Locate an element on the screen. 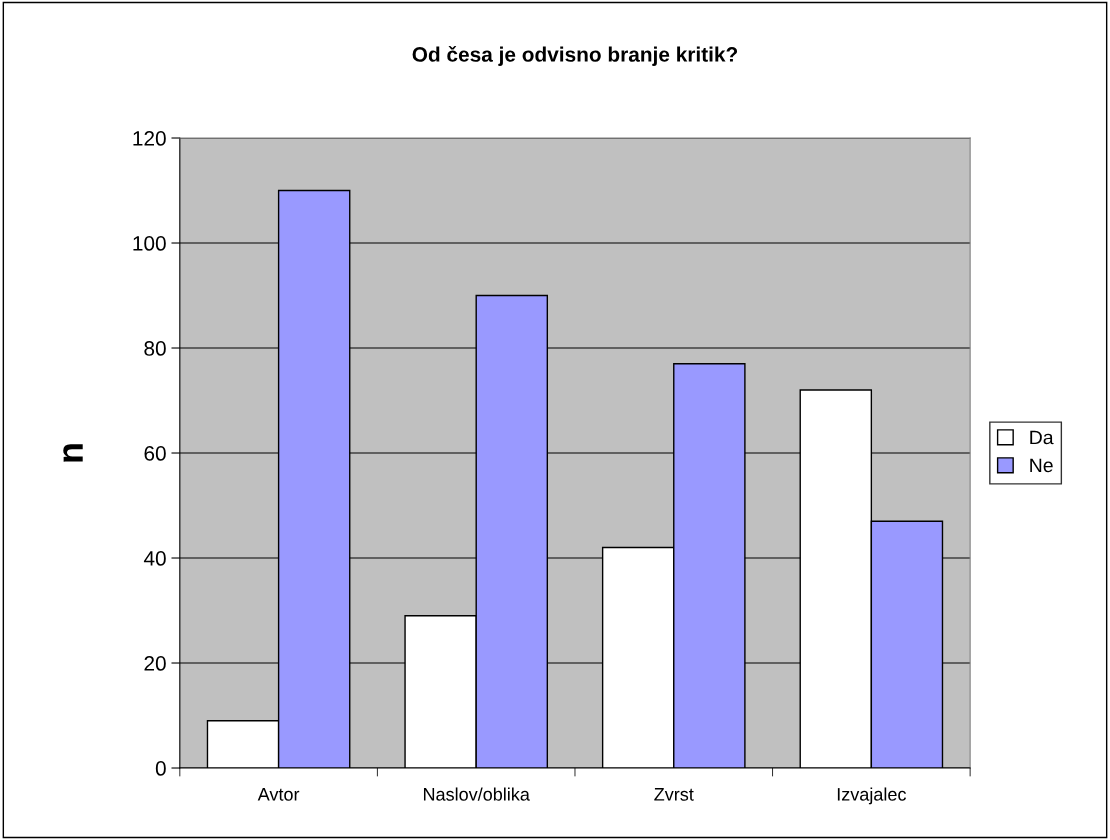 The image size is (1110, 840). x-tick-label: Izvajalec is located at coordinates (871, 796).